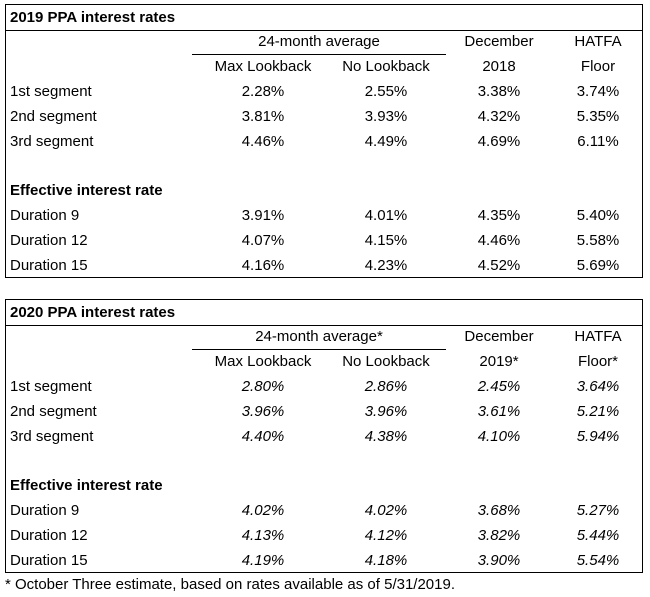  What do you see at coordinates (598, 386) in the screenshot?
I see `cell-hatfa-floor: 3.64%` at bounding box center [598, 386].